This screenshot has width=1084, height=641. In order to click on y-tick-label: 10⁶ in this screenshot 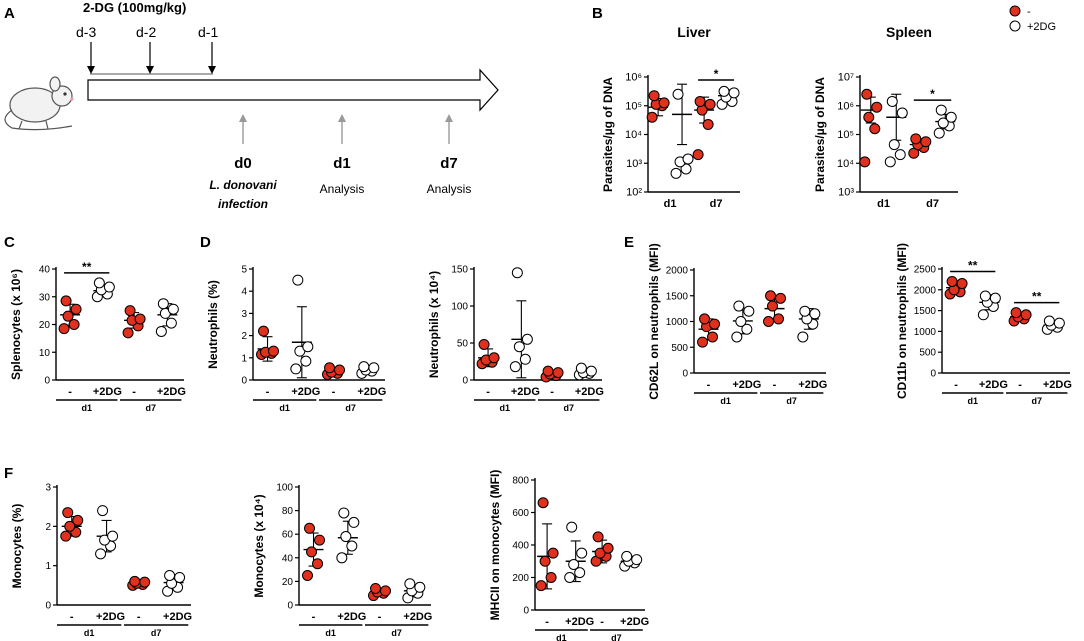, I will do `click(633, 78)`.